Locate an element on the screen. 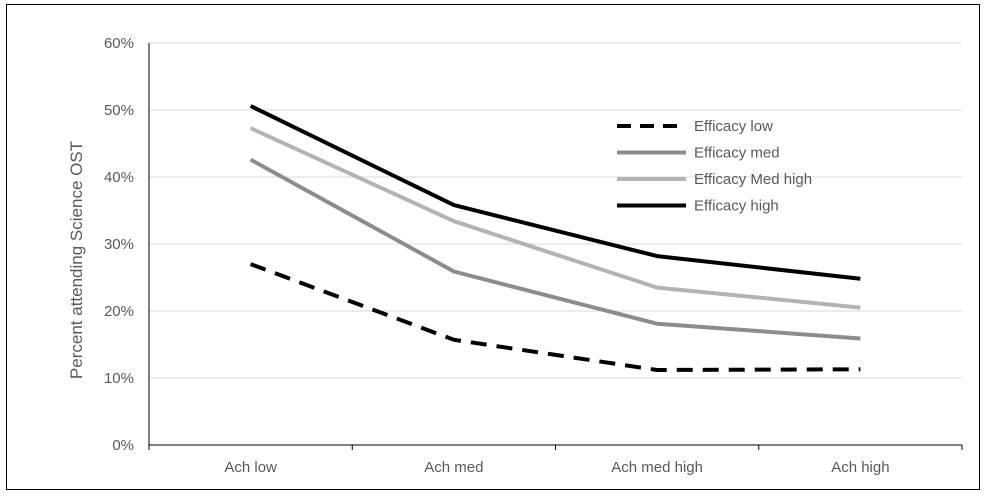 This screenshot has width=988, height=496. legend-label: Efficacy med is located at coordinates (737, 153).